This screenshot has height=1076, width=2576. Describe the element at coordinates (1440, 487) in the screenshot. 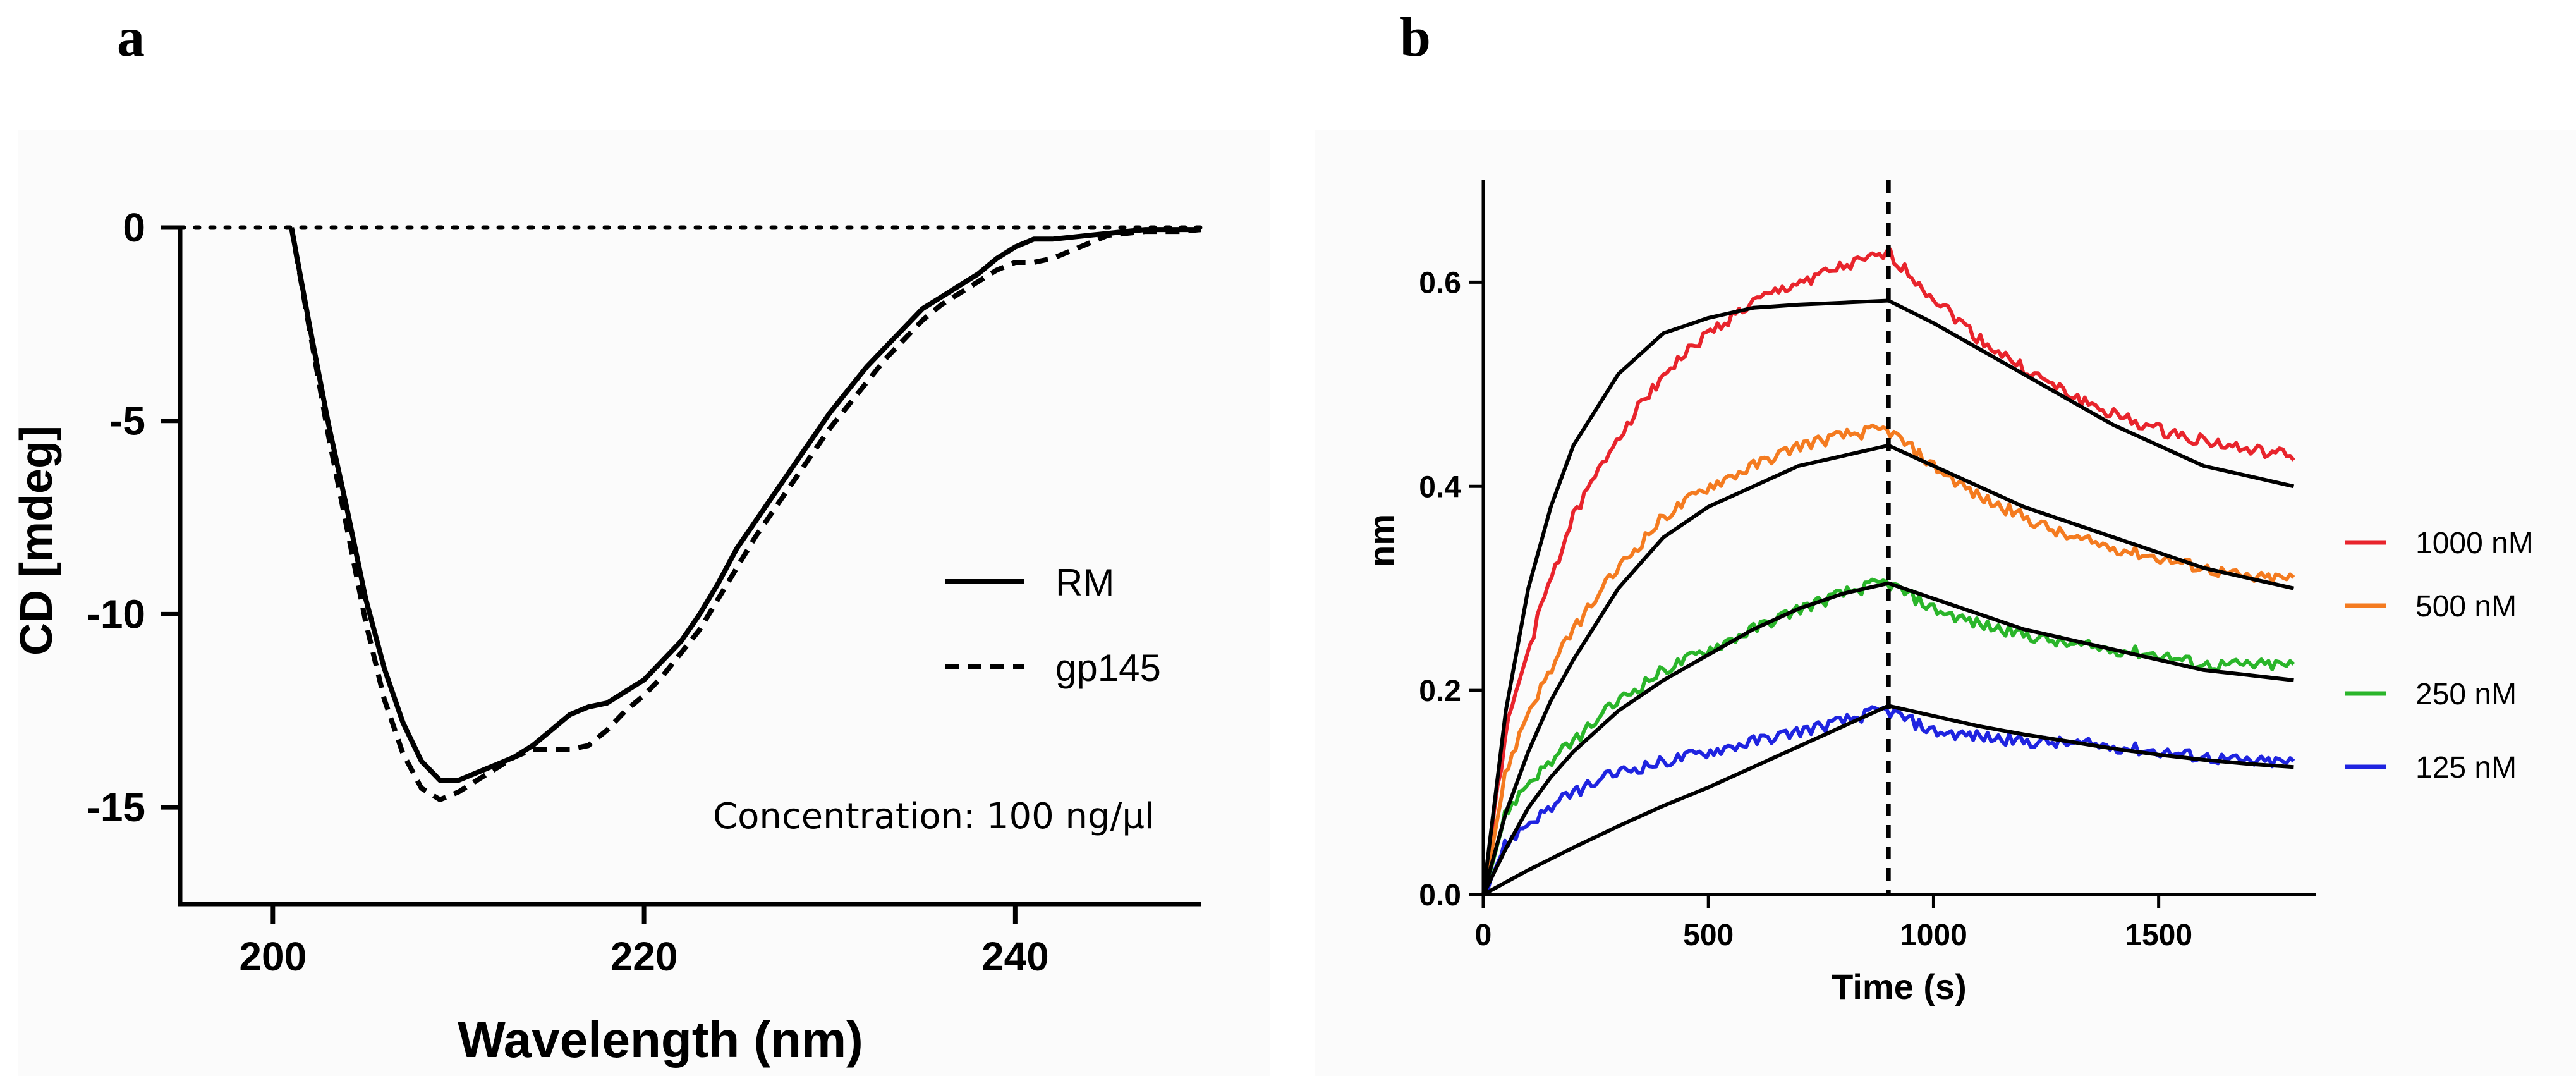

I see `panel-b-y-tick-label: 0.4` at that location.